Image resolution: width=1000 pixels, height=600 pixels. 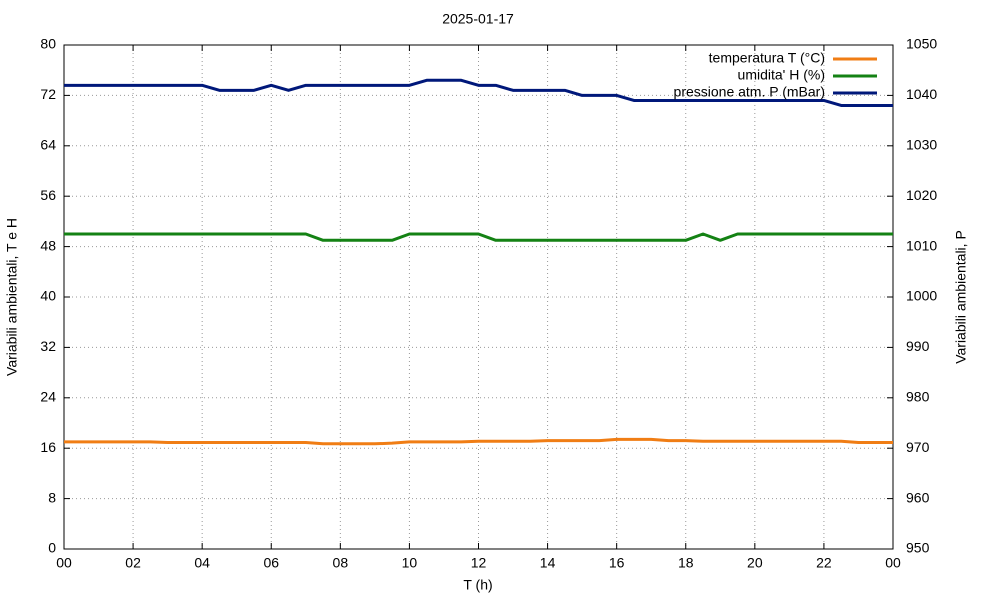 I want to click on x-tick-label: 18, so click(x=686, y=563).